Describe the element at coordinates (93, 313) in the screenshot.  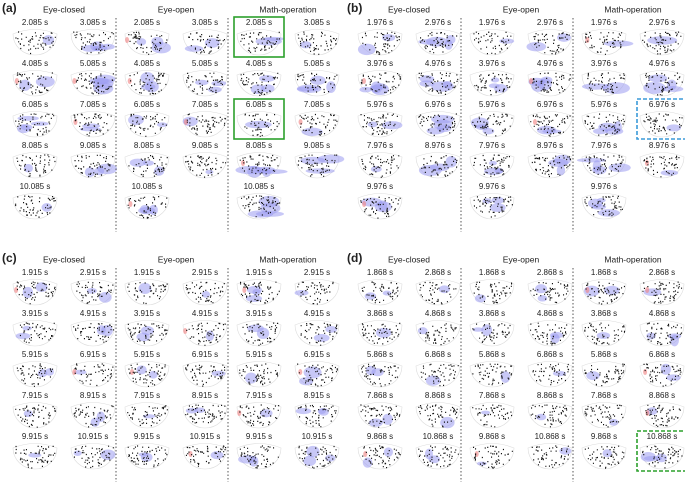
I see `time-label: 4.915 s` at that location.